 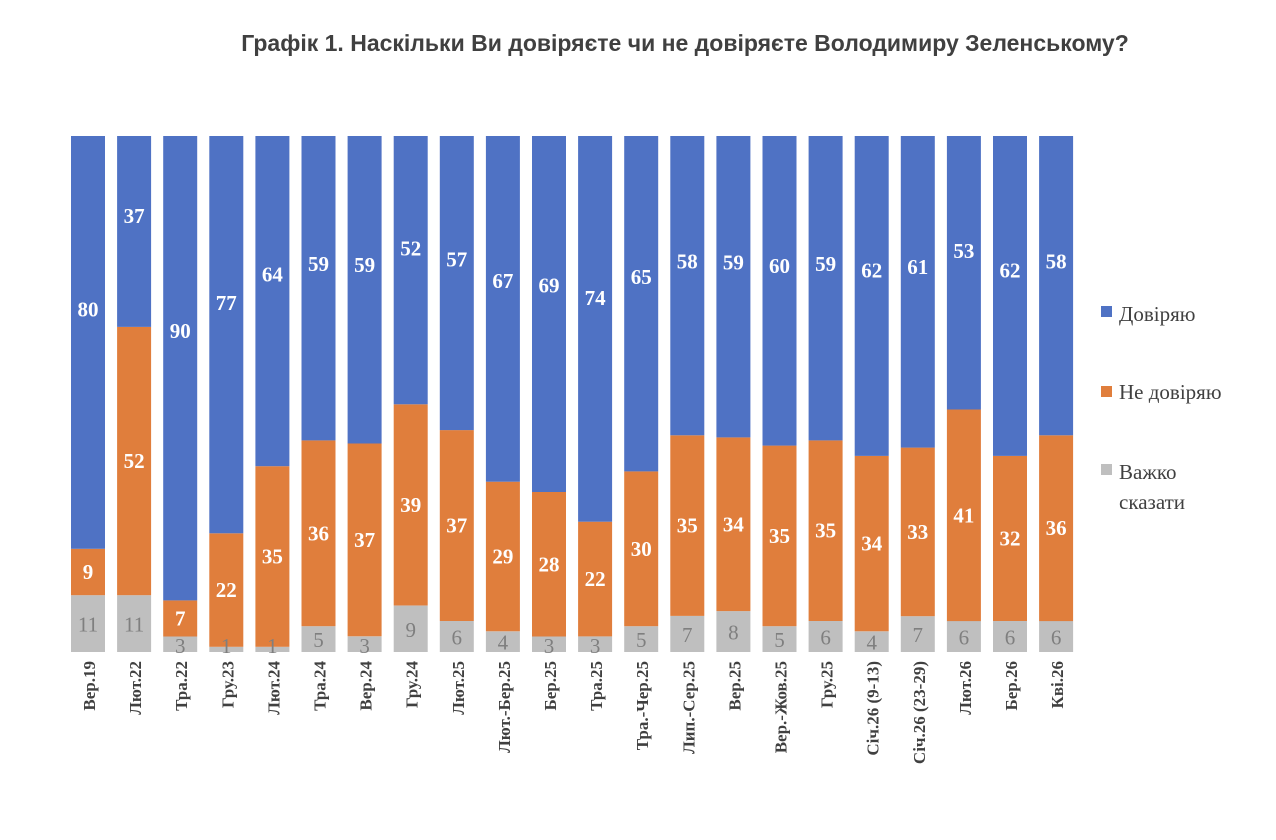 What do you see at coordinates (964, 638) in the screenshot?
I see `value-label-hard-to-say-19: 6` at bounding box center [964, 638].